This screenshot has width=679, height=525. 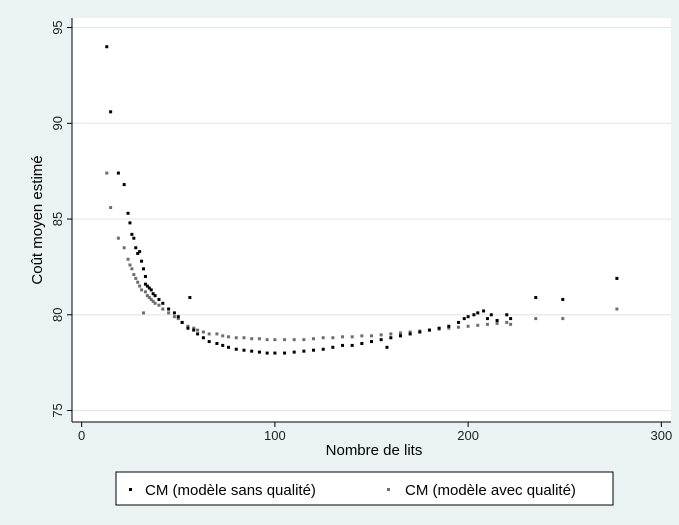 I want to click on x-axis-title: Nombre de lits, so click(x=374, y=450).